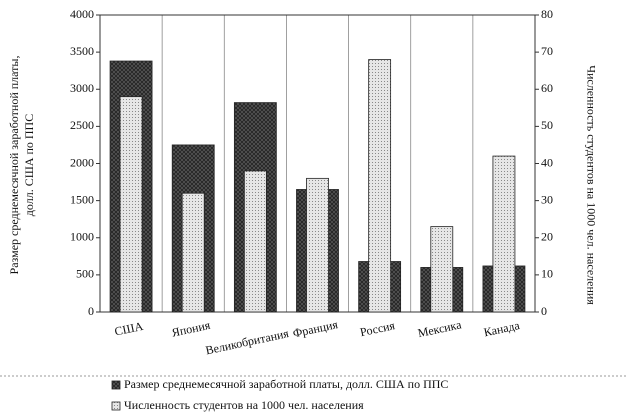  I want to click on y-tick-label: 500, so click(85, 274).